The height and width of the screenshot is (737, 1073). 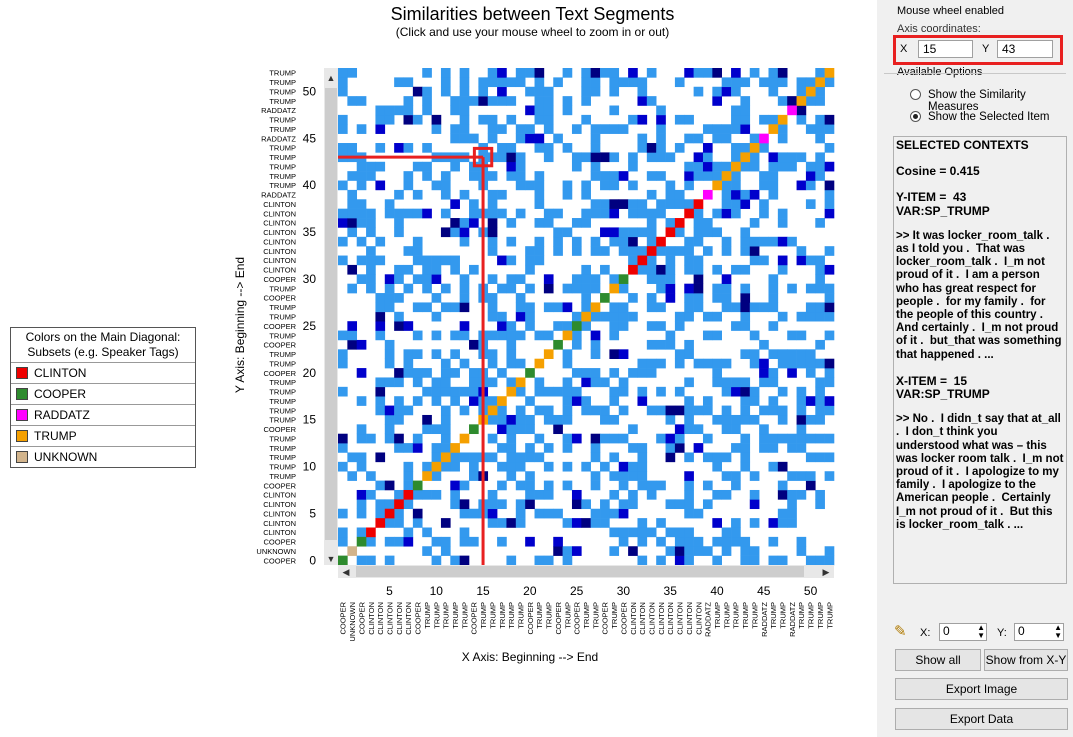 What do you see at coordinates (938, 660) in the screenshot?
I see `show-all-button: Show all` at bounding box center [938, 660].